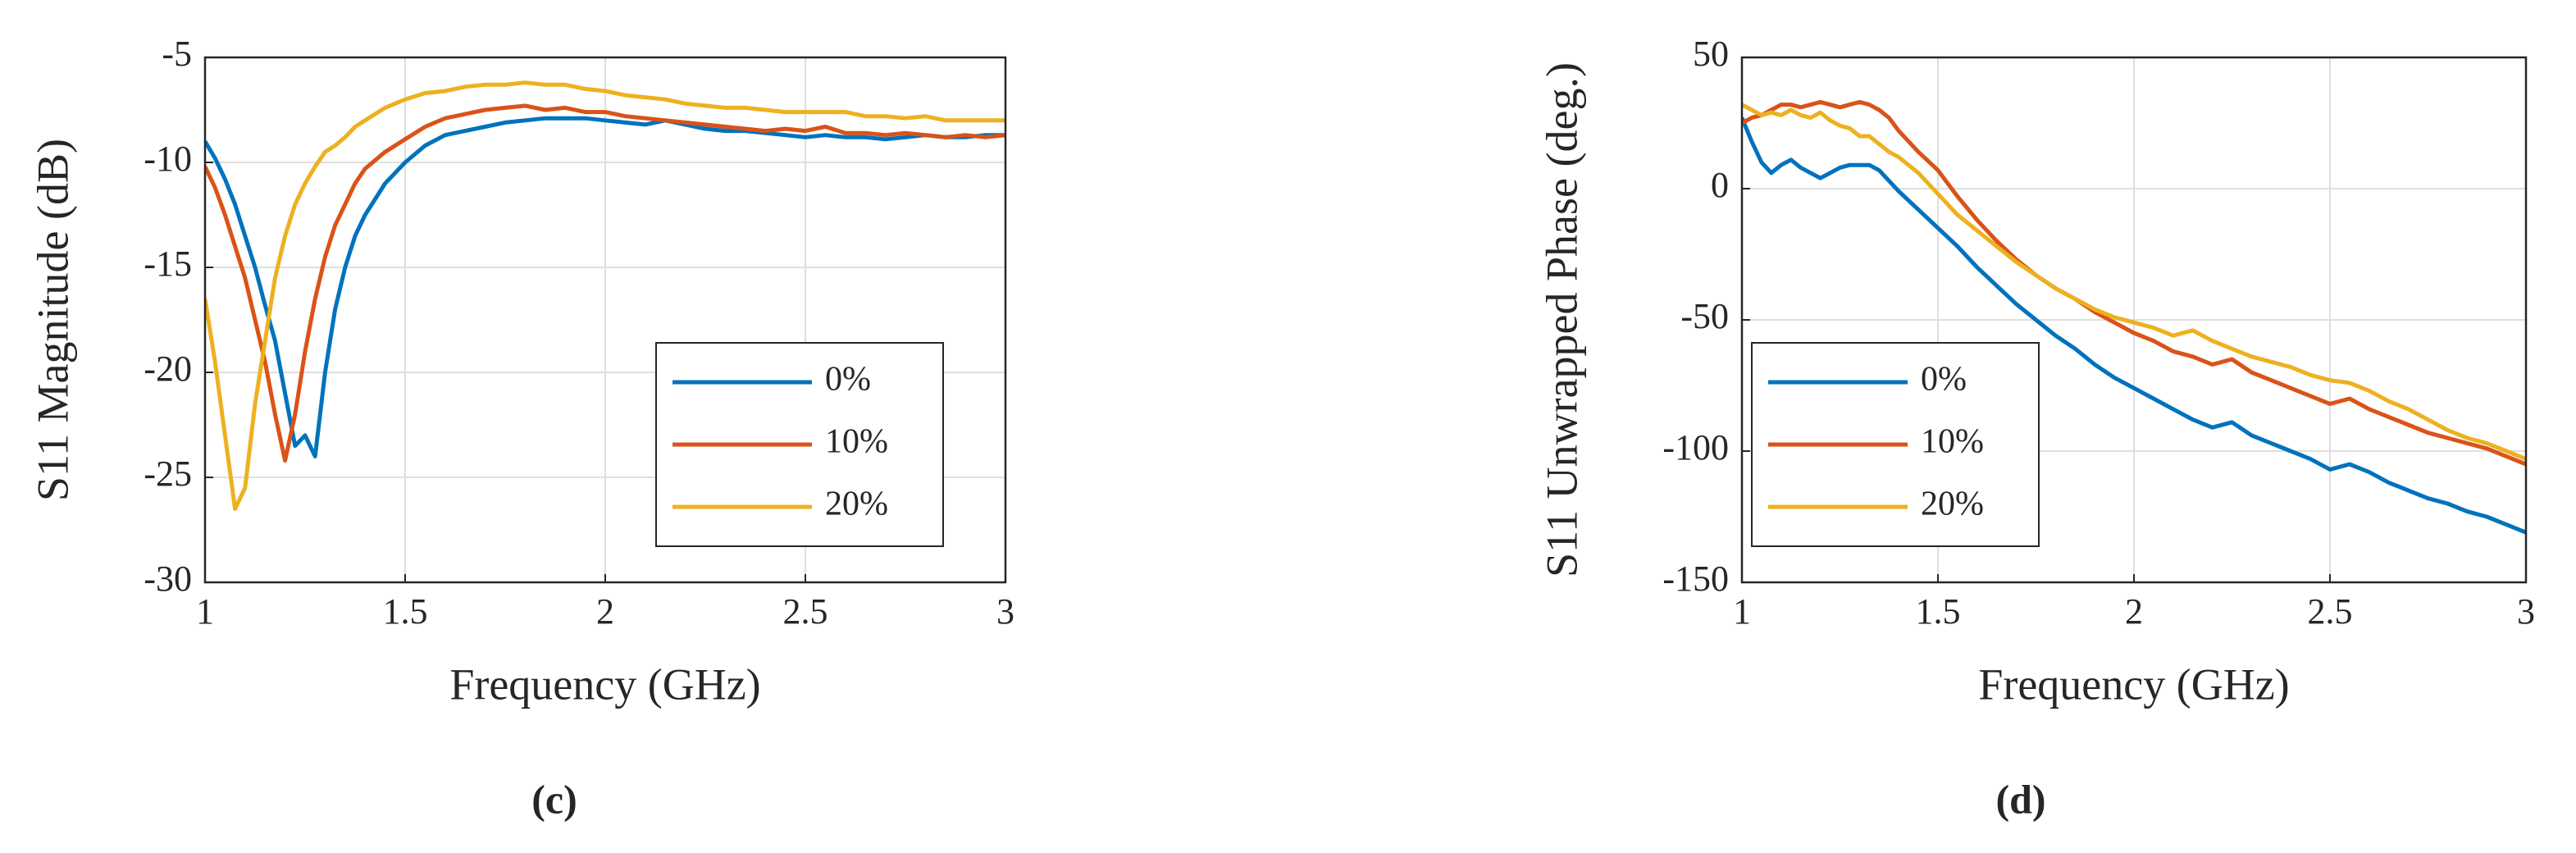 This screenshot has height=853, width=2576. What do you see at coordinates (2020, 799) in the screenshot?
I see `caption: (d)` at bounding box center [2020, 799].